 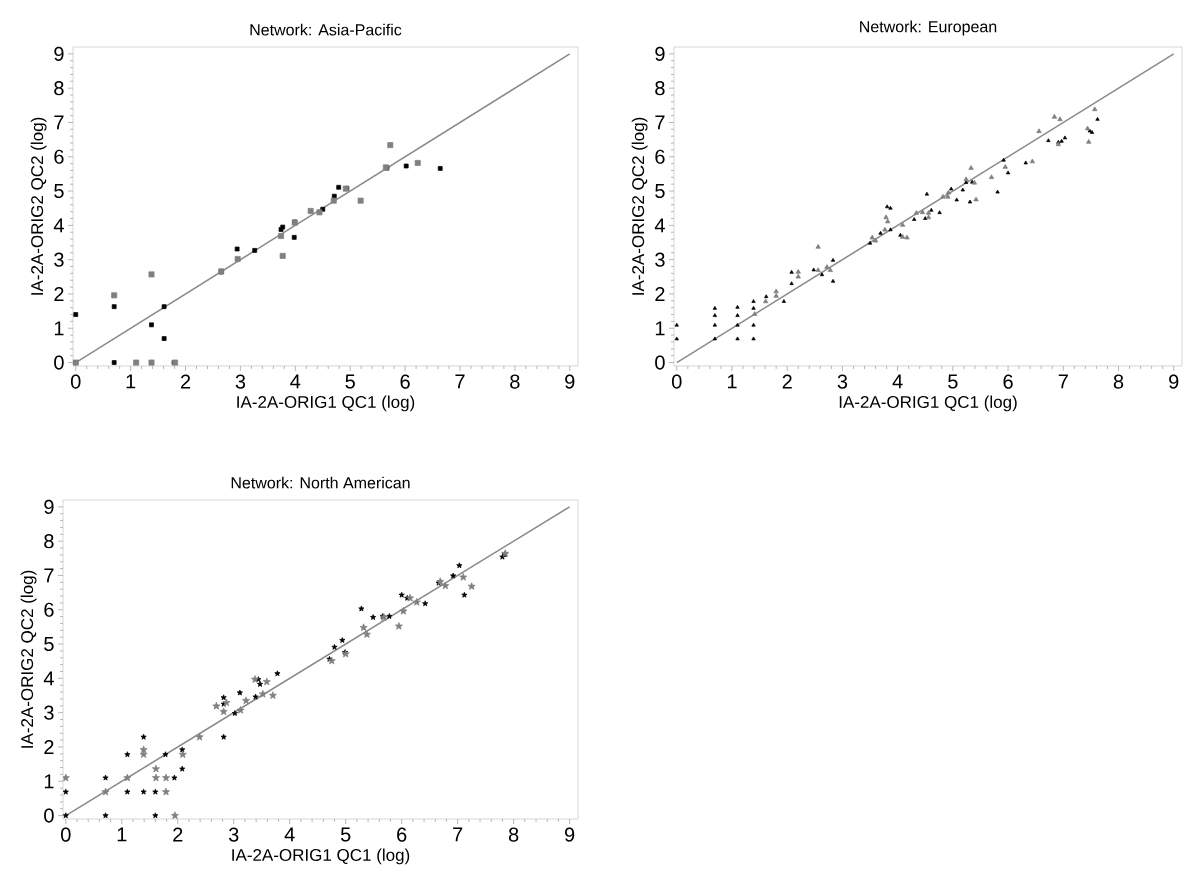 What do you see at coordinates (320, 482) in the screenshot?
I see `chart-title: Network: North American` at bounding box center [320, 482].